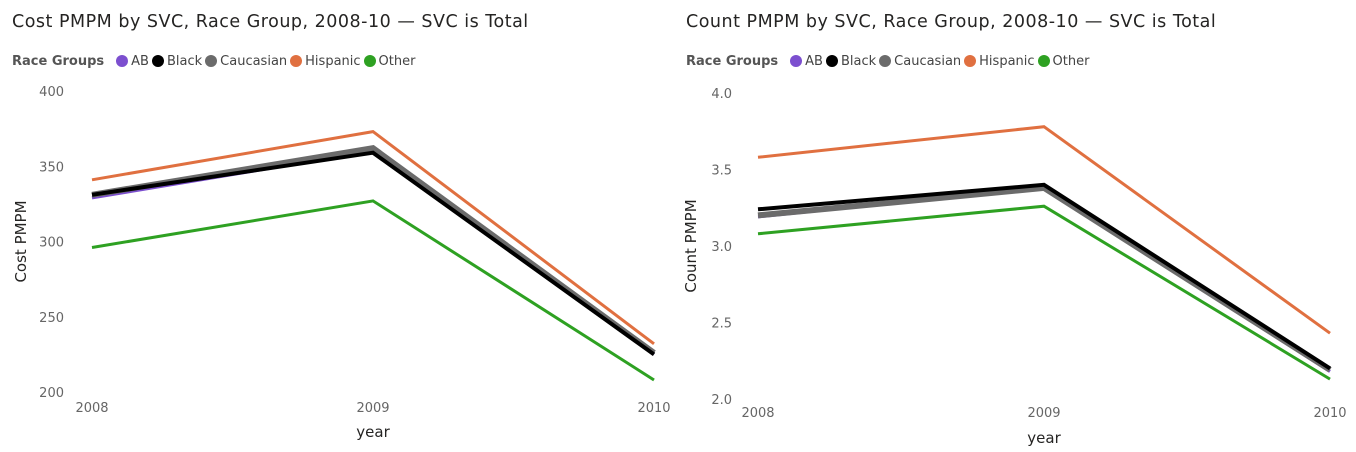 The image size is (1356, 452). I want to click on y-axis-title: Cost PMPM, so click(21, 241).